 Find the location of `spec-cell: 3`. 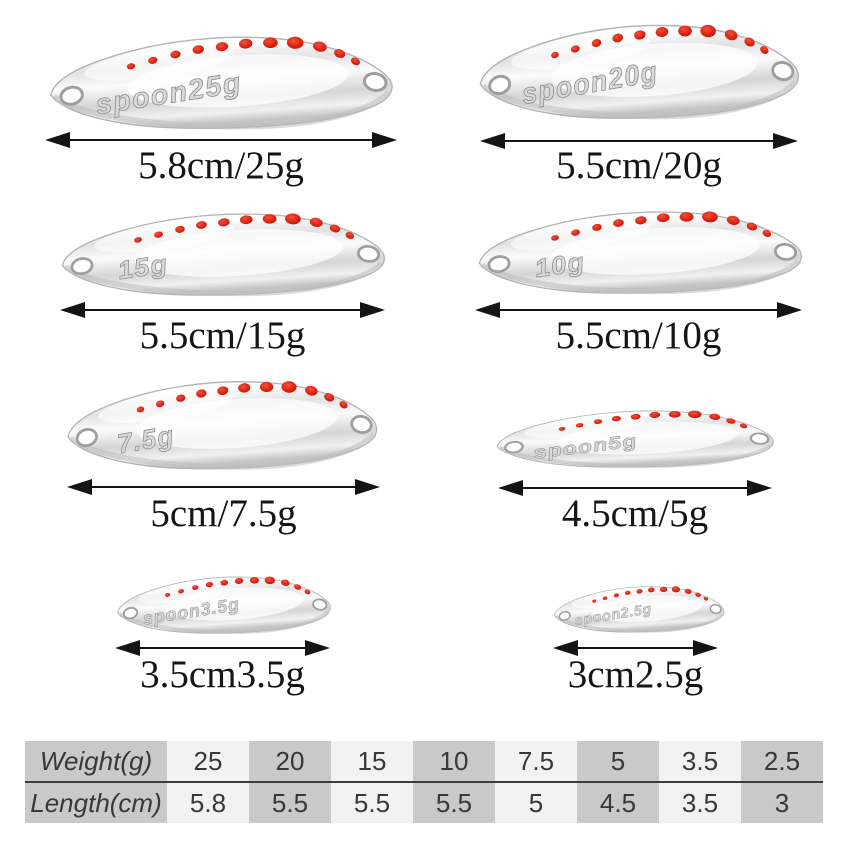

spec-cell: 3 is located at coordinates (782, 803).